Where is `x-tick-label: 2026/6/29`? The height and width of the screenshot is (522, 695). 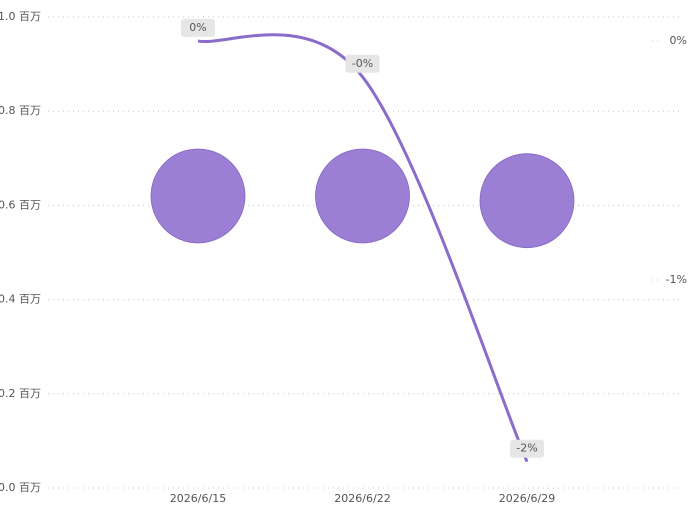
x-tick-label: 2026/6/29 is located at coordinates (527, 498).